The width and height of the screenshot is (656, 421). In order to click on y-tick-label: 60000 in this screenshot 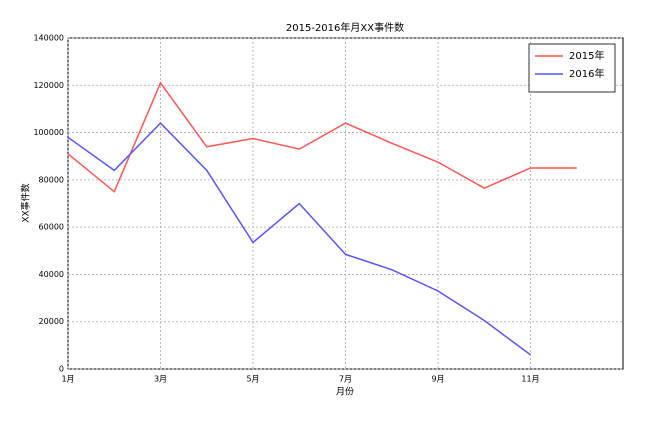, I will do `click(51, 227)`.